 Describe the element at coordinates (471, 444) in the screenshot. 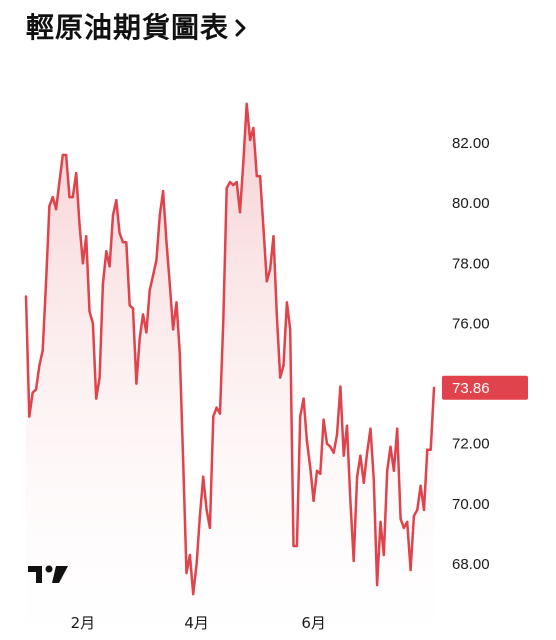

I see `y-tick-label: 72.00` at that location.